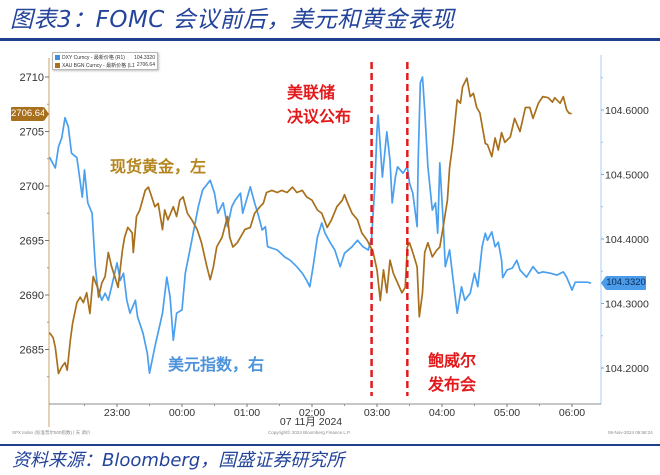  What do you see at coordinates (145, 65) in the screenshot?
I see `legend-value: 2706.64` at bounding box center [145, 65].